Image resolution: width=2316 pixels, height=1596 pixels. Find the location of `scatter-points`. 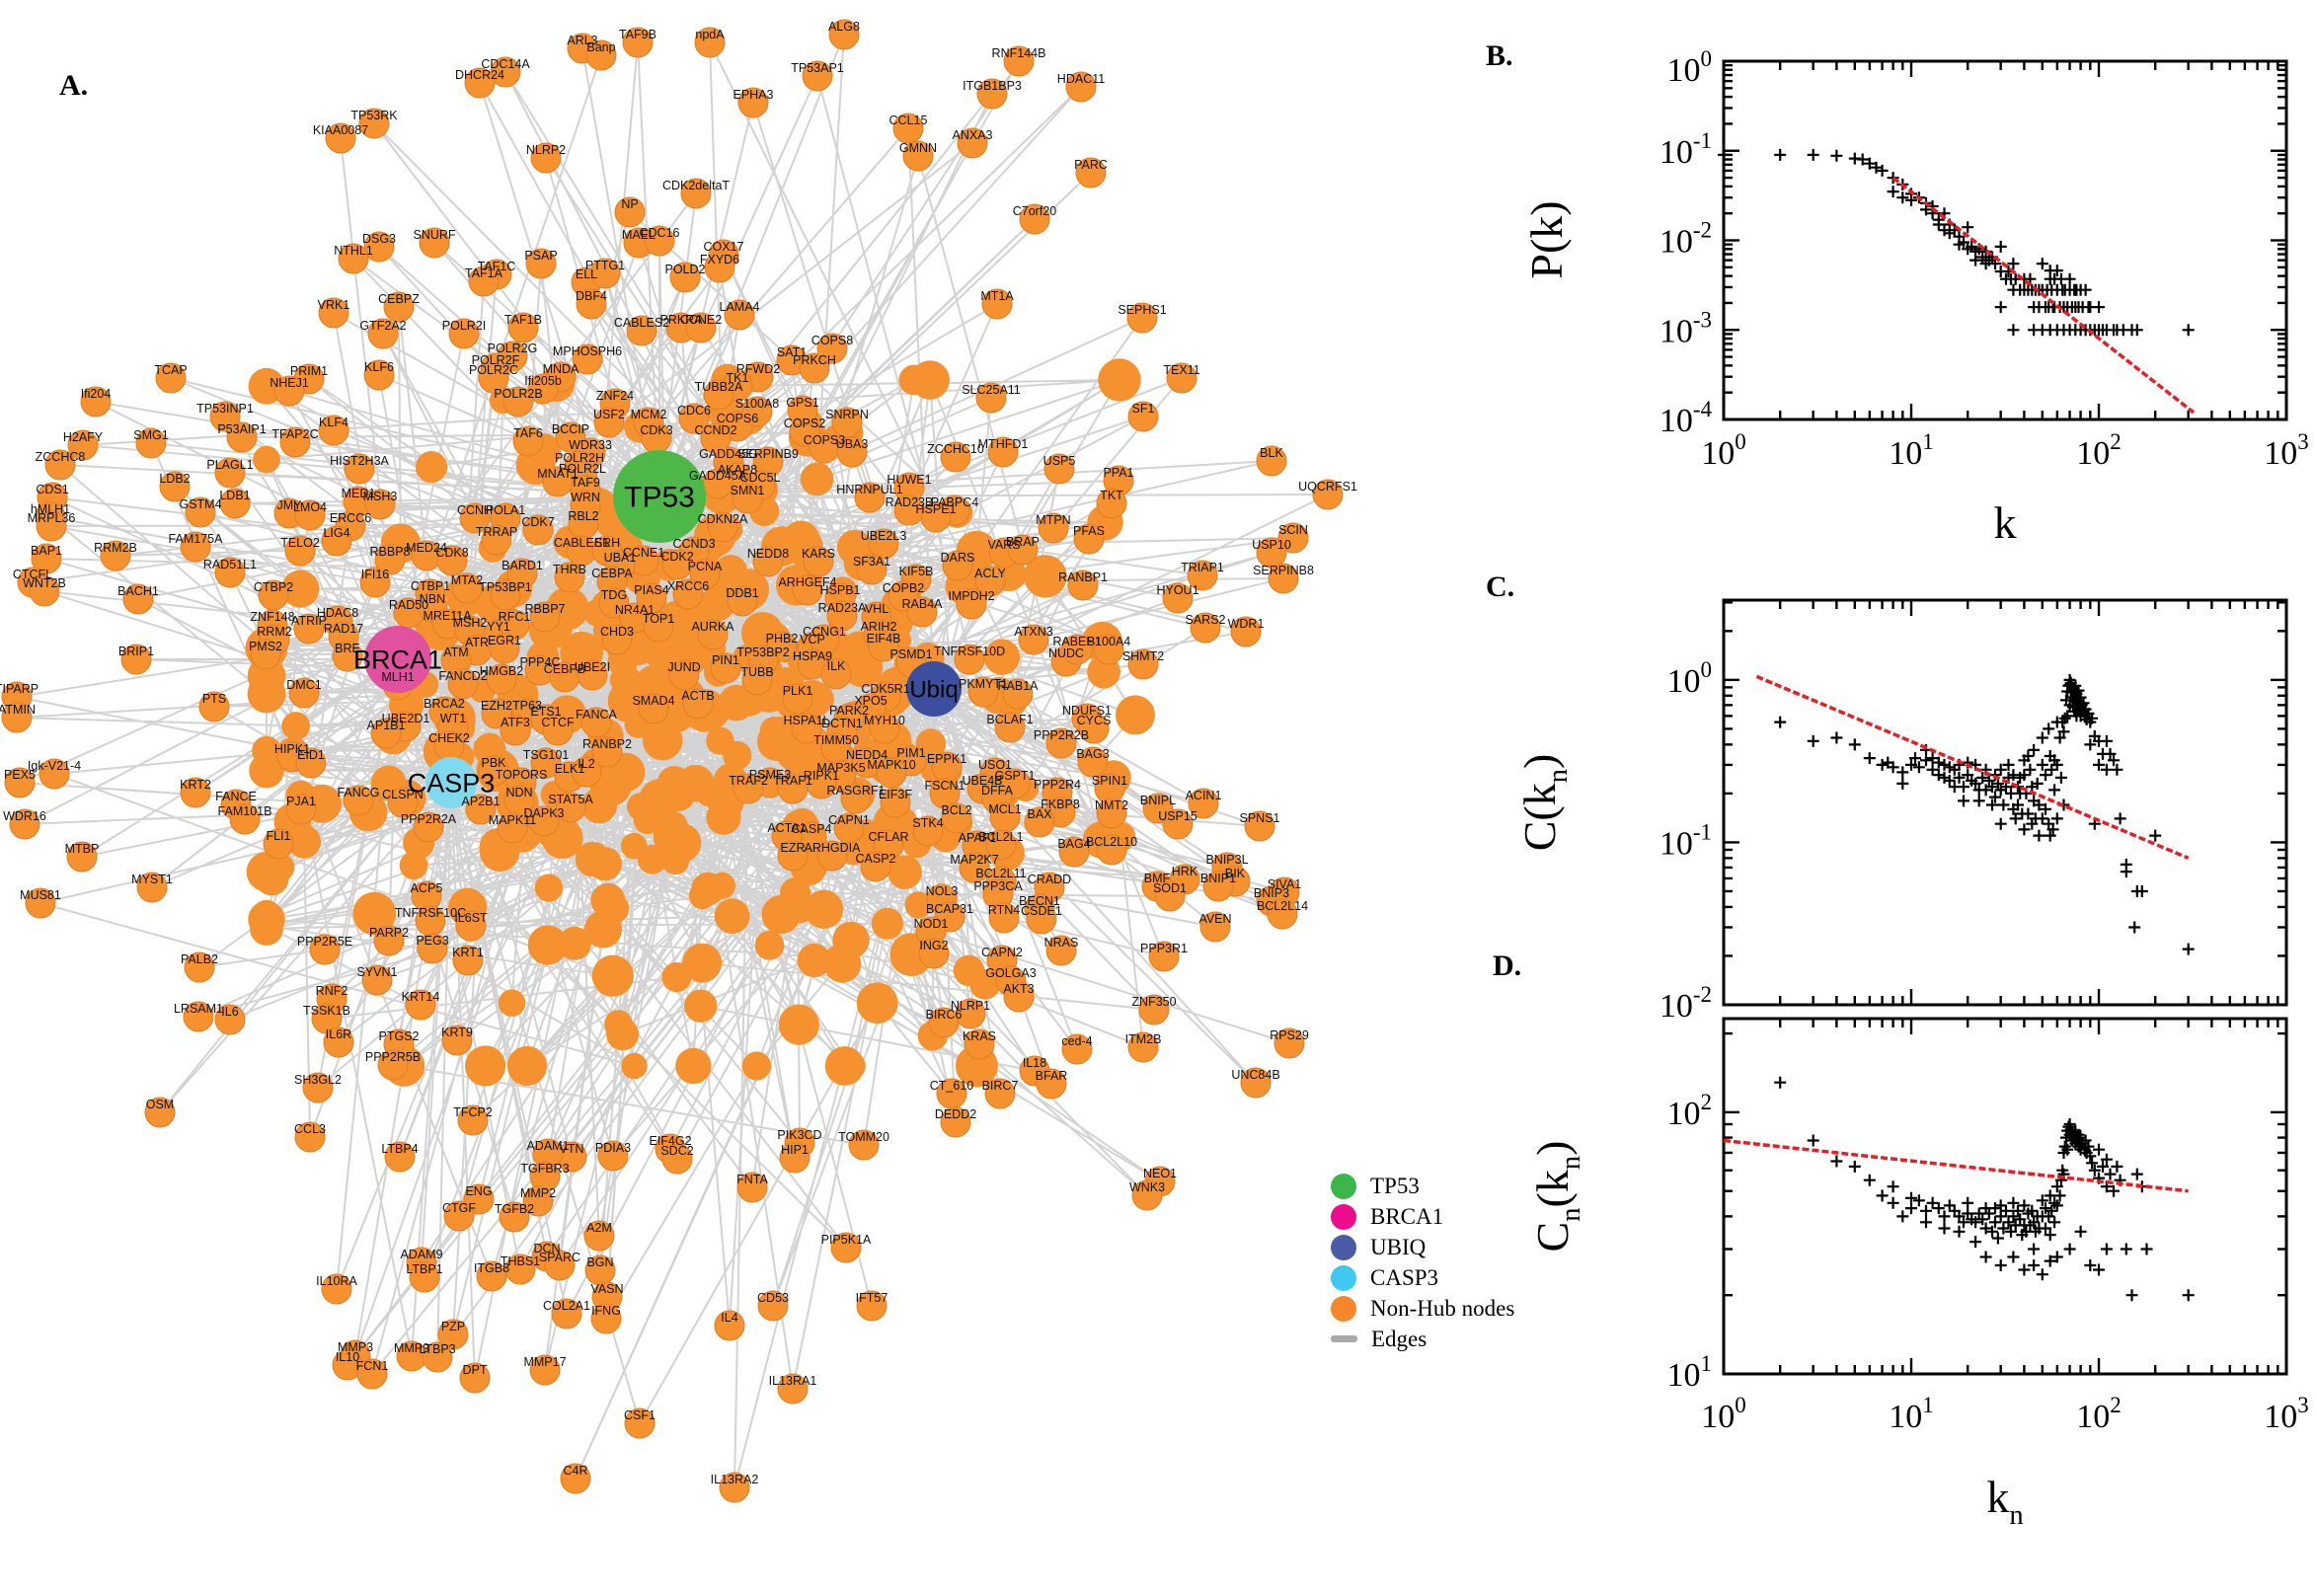

scatter-points is located at coordinates (1985, 814).